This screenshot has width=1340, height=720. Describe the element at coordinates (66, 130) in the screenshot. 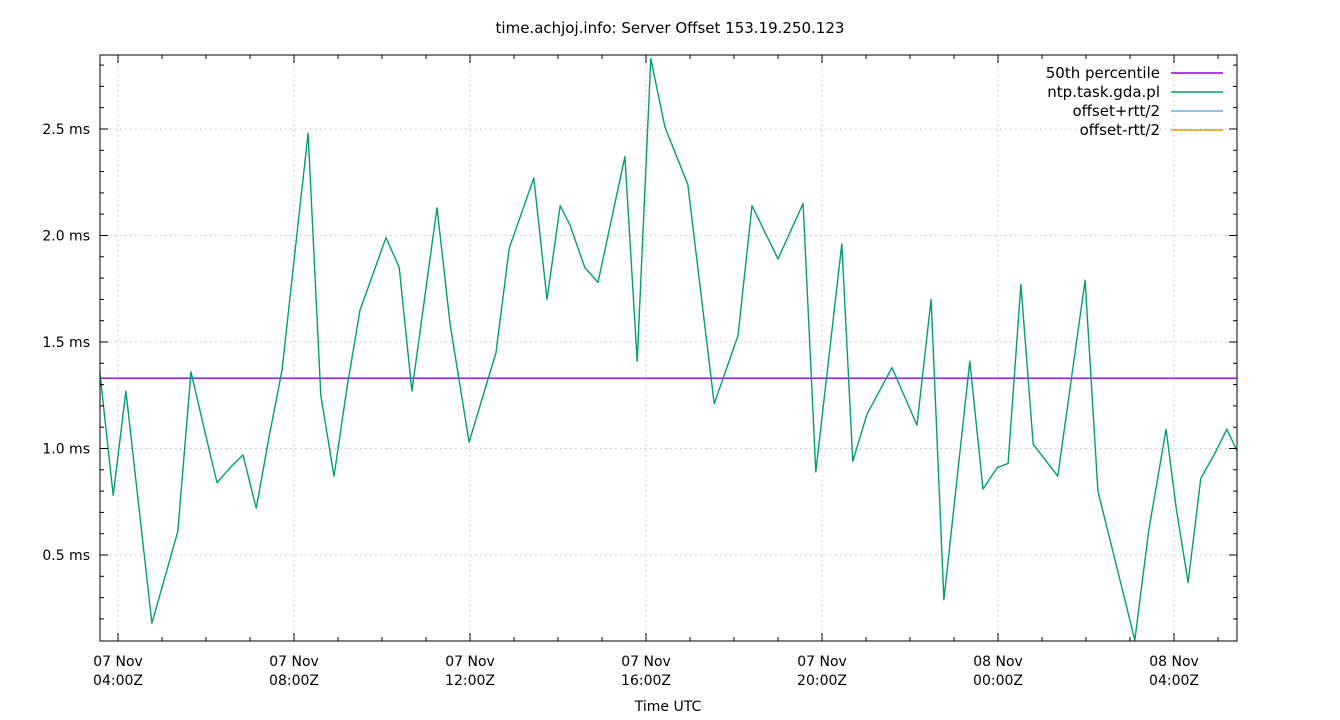

I see `y-tick-label: 2.5 ms` at that location.